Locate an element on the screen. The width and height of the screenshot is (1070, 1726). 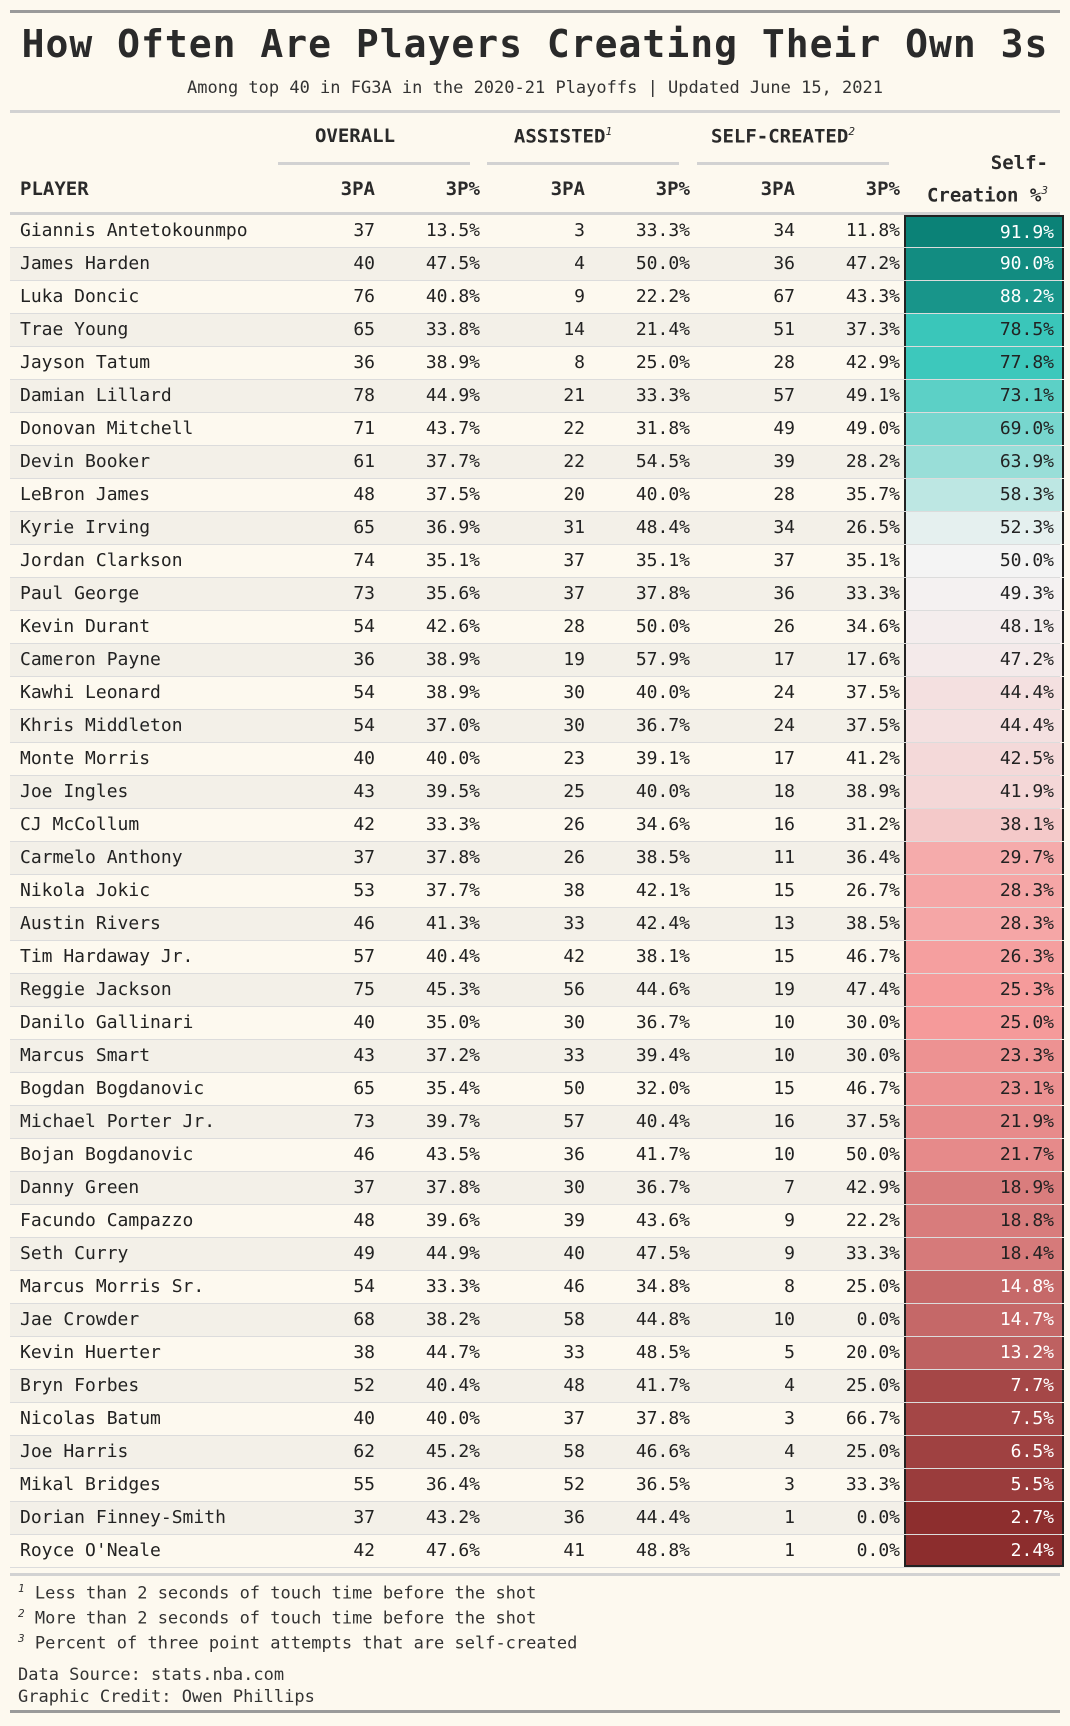
self-created-3pa-cell: 3 is located at coordinates (789, 1418).